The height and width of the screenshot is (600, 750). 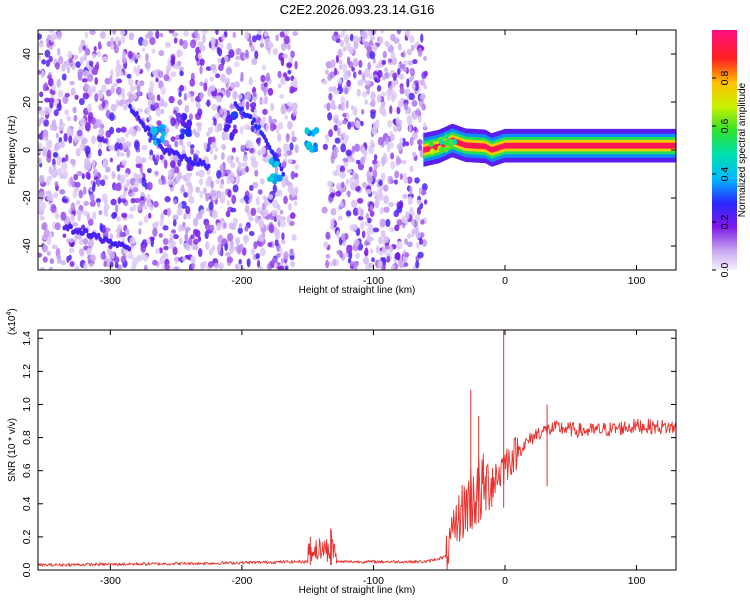 I want to click on x-tick-label: -300, so click(x=110, y=281).